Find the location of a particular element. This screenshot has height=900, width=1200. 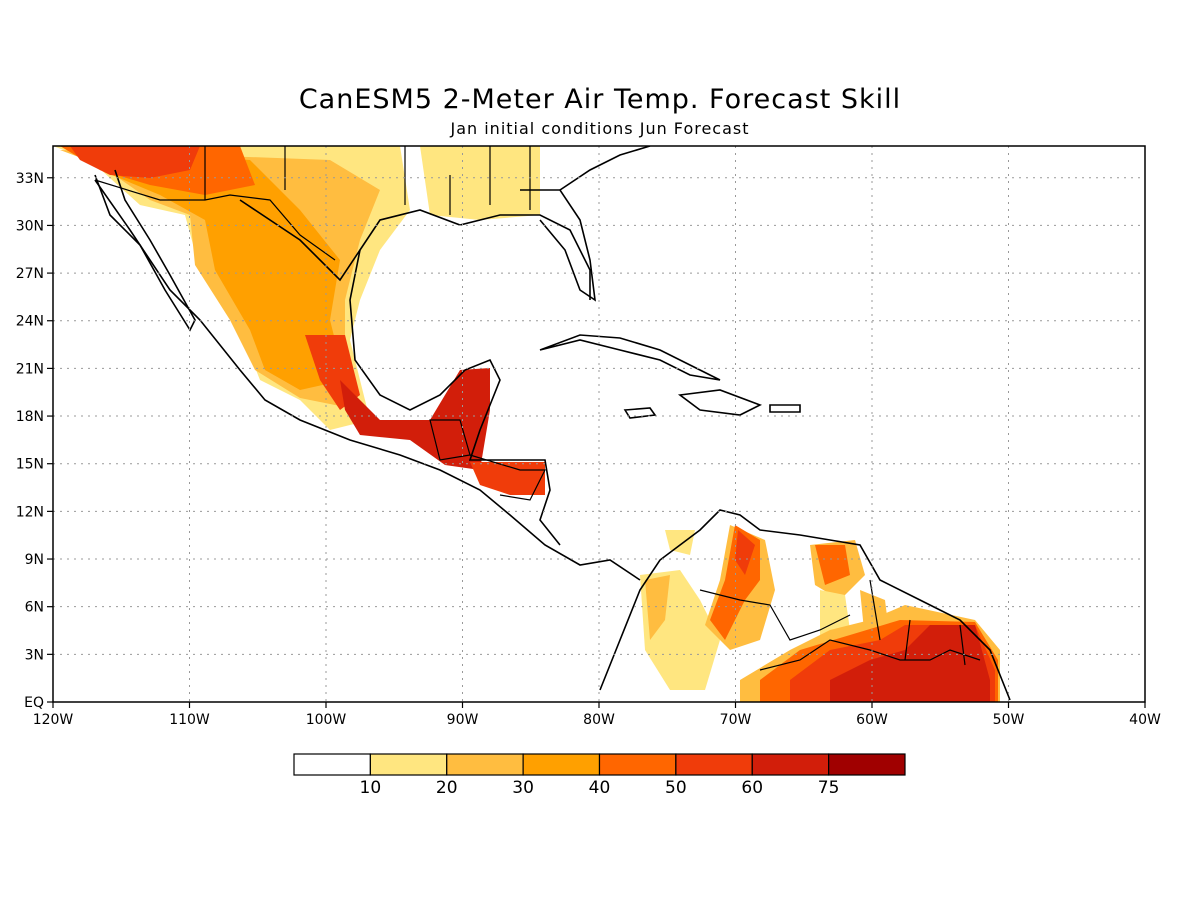

colorbar-label: 20 is located at coordinates (447, 788).